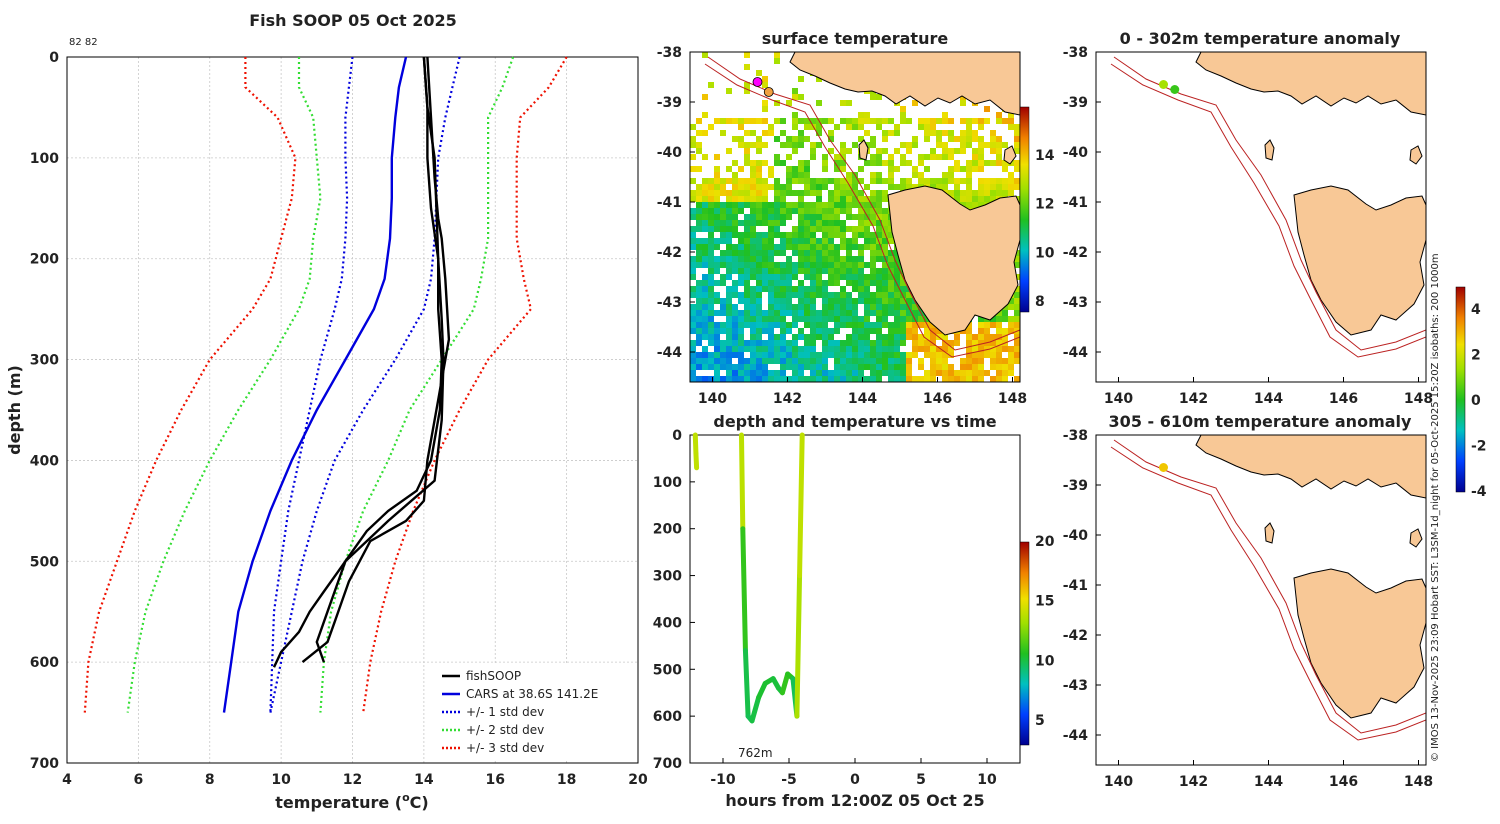 The width and height of the screenshot is (1500, 824). I want to click on std-line, so click(365, 384).